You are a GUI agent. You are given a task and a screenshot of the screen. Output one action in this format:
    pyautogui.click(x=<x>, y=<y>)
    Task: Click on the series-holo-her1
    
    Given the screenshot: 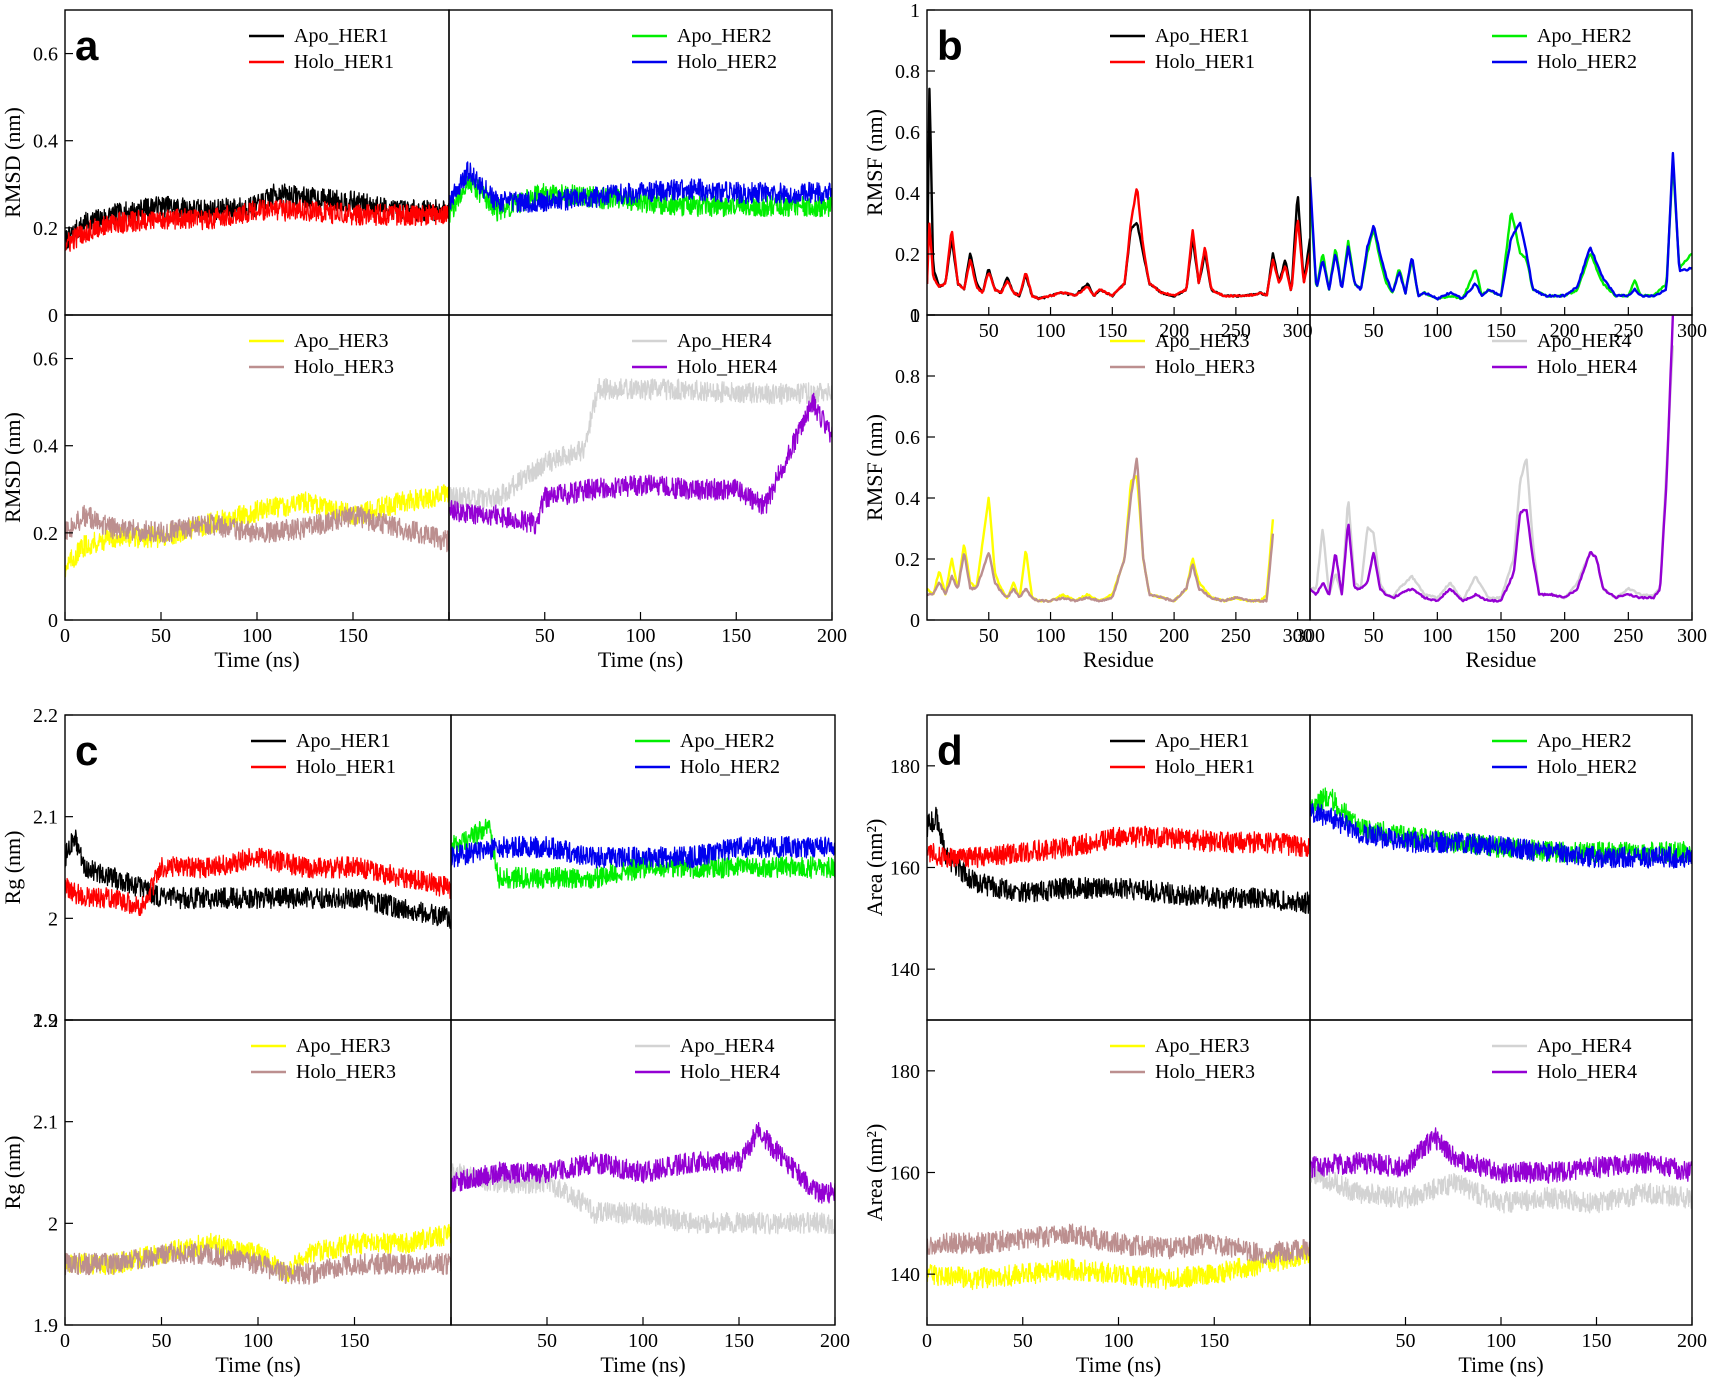 What is the action you would take?
    pyautogui.click(x=1118, y=847)
    